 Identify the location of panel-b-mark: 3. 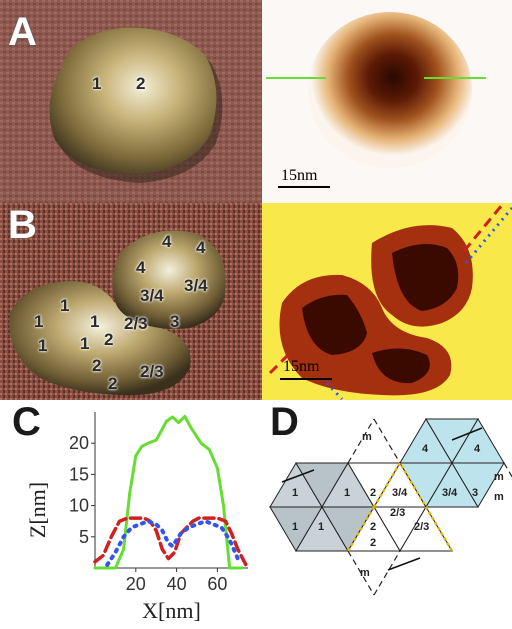
(175, 321).